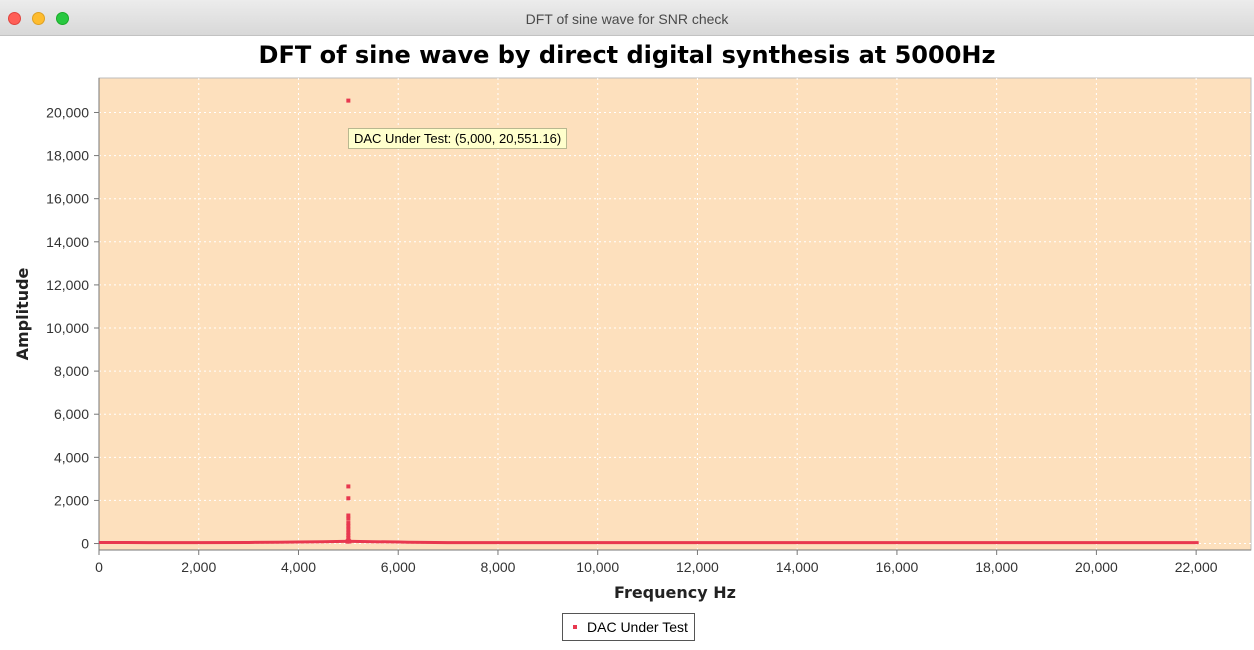  I want to click on y-tick-label: 2,000, so click(71, 500).